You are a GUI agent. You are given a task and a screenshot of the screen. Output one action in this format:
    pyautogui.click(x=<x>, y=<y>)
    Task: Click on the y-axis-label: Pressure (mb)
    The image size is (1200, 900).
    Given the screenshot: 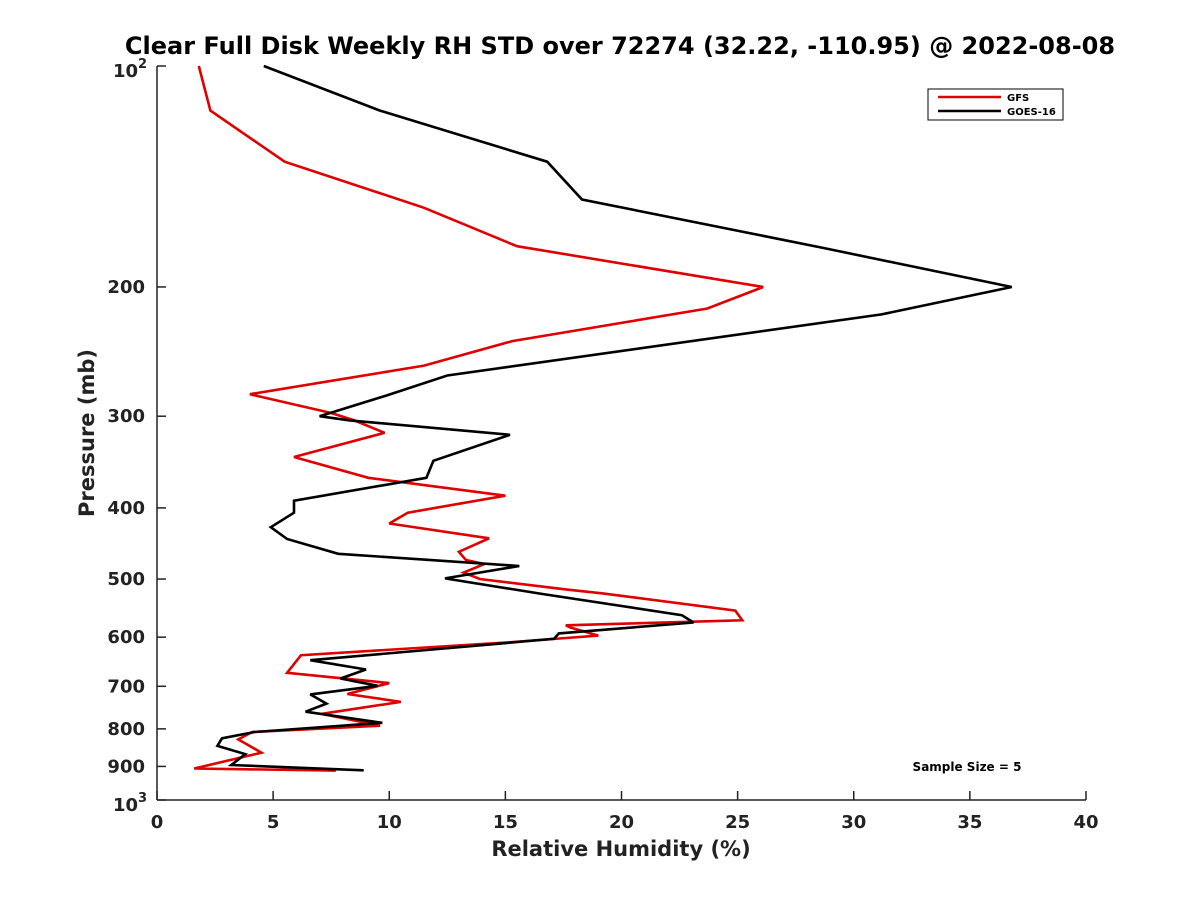 What is the action you would take?
    pyautogui.click(x=87, y=433)
    